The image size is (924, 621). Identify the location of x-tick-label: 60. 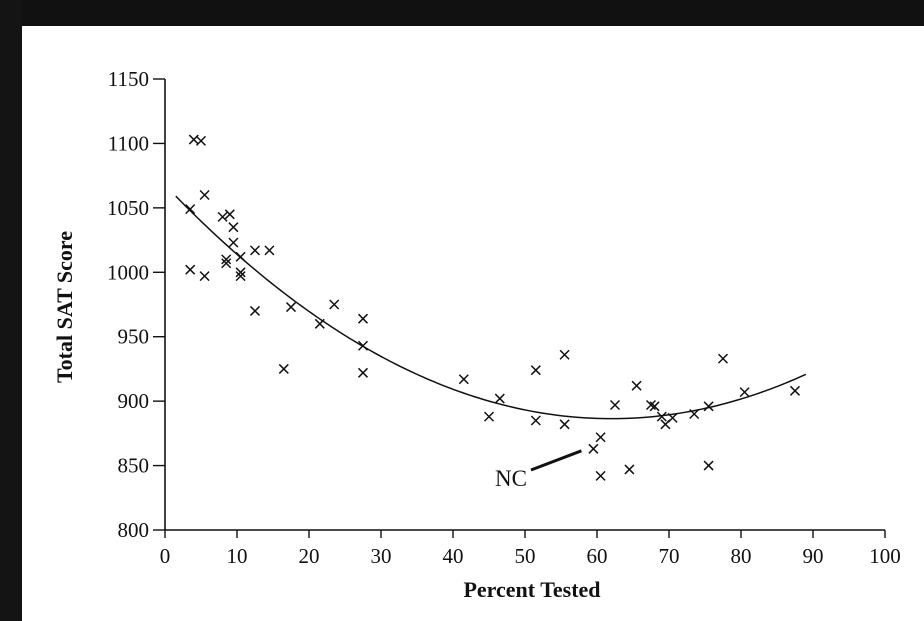
(597, 556).